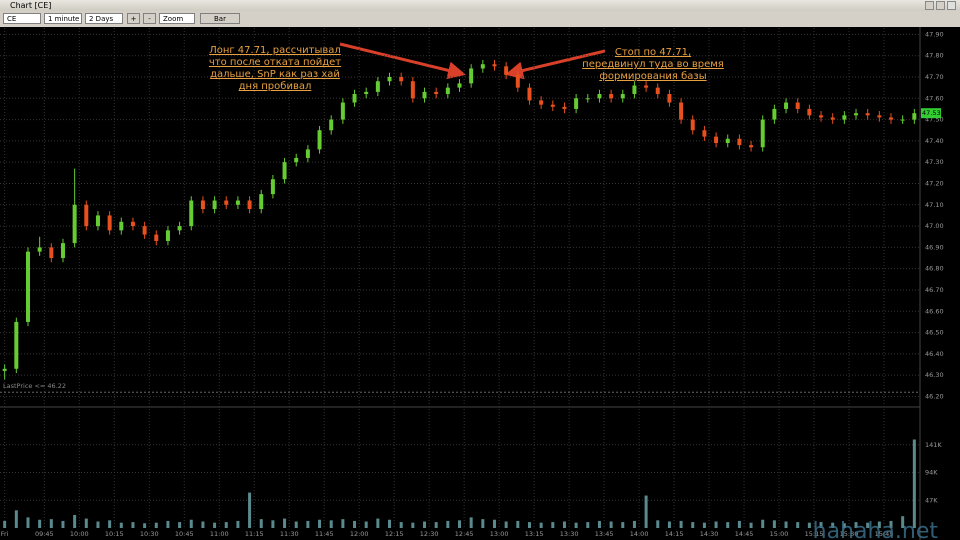  What do you see at coordinates (849, 534) in the screenshot?
I see `x-tick-label: 15:30` at bounding box center [849, 534].